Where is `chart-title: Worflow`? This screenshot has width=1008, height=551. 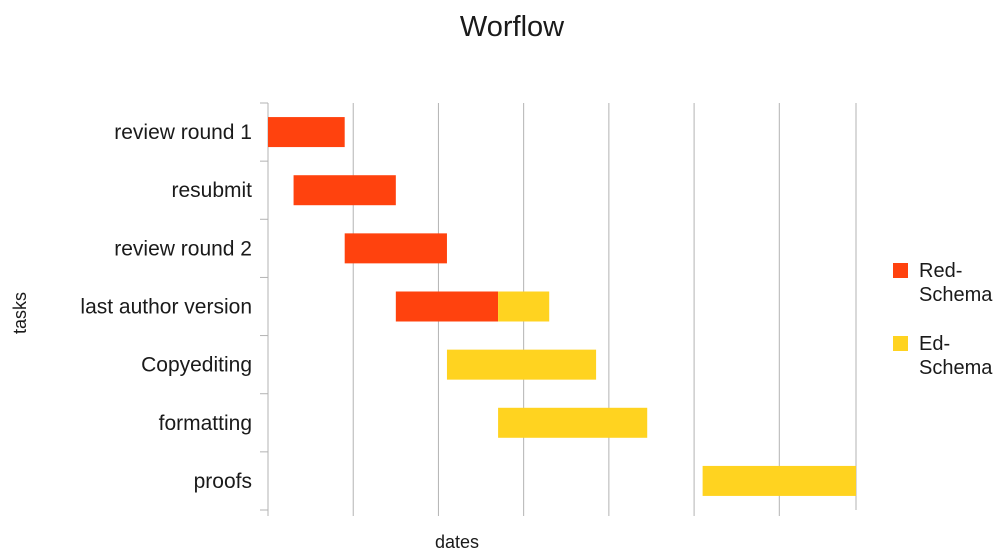
chart-title: Worflow is located at coordinates (512, 27).